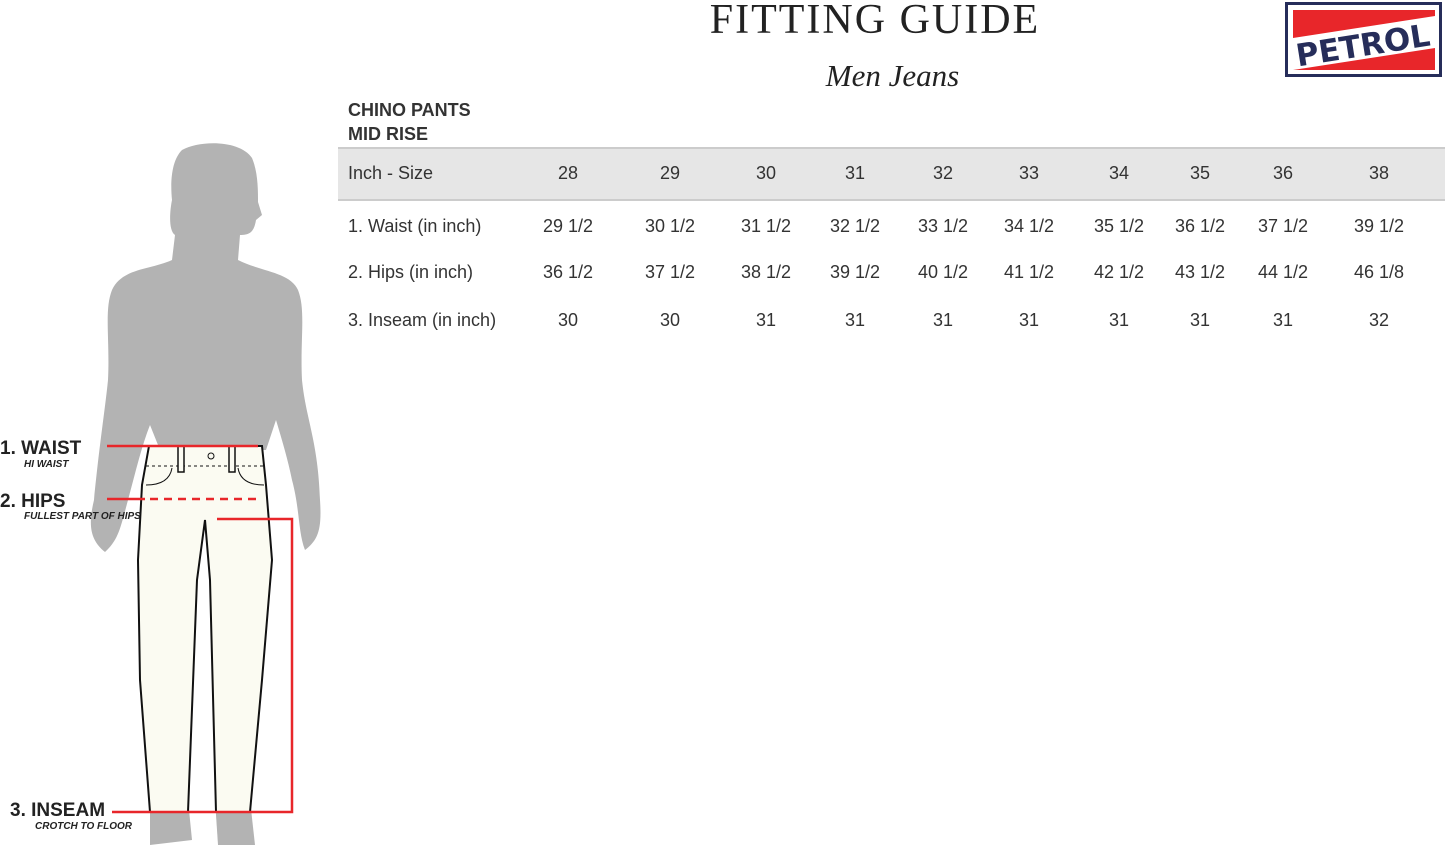 The image size is (1445, 847). I want to click on inseam-note: CROTCH TO FLOOR, so click(84, 826).